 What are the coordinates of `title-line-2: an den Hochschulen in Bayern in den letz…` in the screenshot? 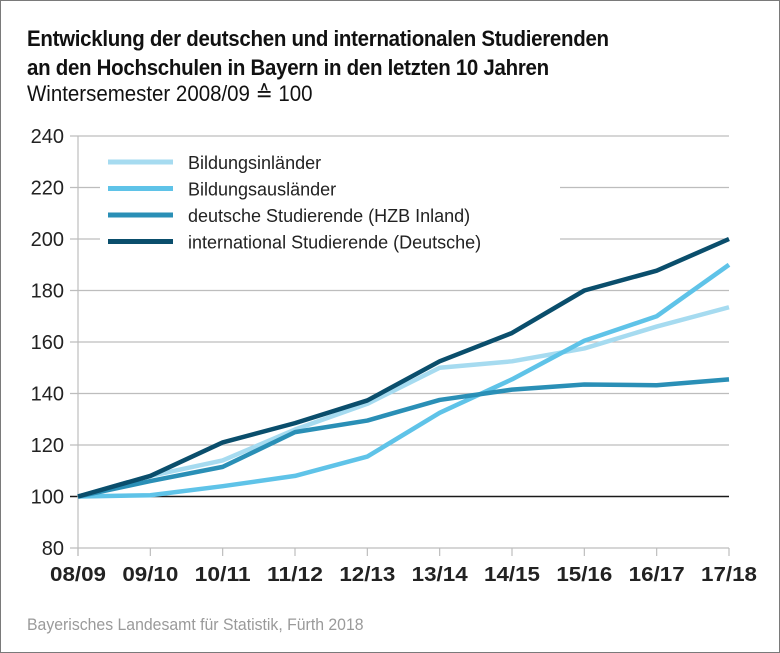 It's located at (288, 67).